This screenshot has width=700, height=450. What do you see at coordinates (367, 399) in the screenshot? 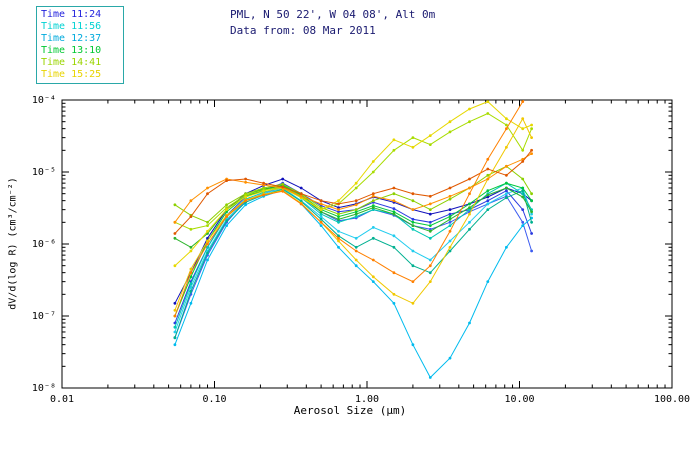
I see `x-tick-label: 1.00` at bounding box center [367, 399].